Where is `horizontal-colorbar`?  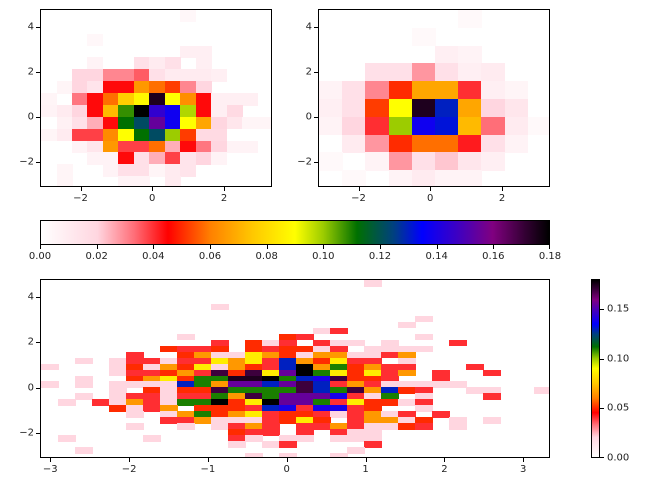 horizontal-colorbar is located at coordinates (295, 232).